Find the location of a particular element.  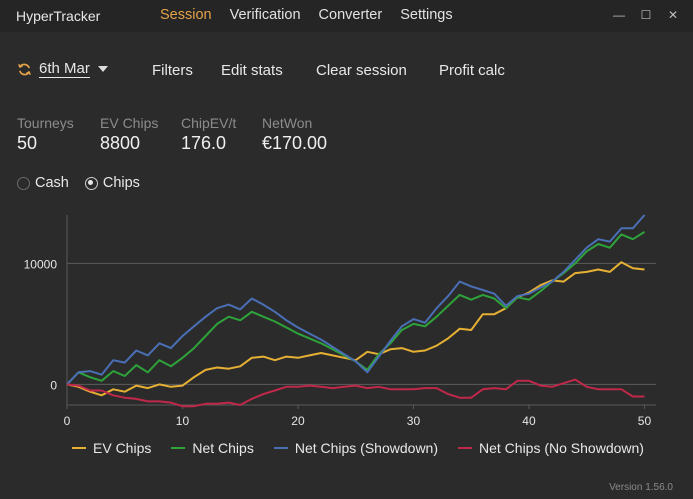

stat-chipev-per-tourney: ChipEV/t 176.0 is located at coordinates (221, 134).